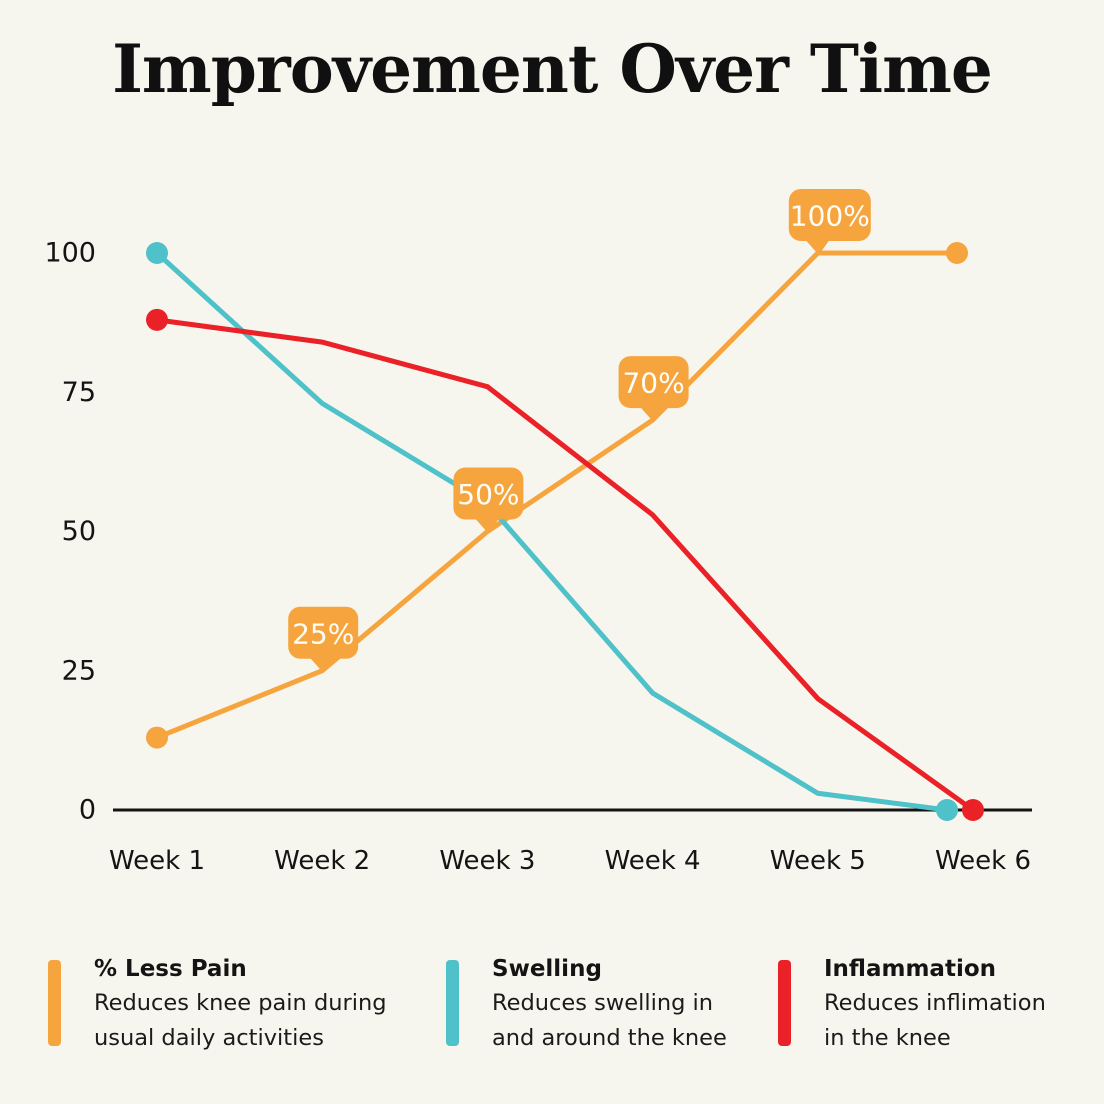  What do you see at coordinates (79, 531) in the screenshot?
I see `y-tick-label: 50` at bounding box center [79, 531].